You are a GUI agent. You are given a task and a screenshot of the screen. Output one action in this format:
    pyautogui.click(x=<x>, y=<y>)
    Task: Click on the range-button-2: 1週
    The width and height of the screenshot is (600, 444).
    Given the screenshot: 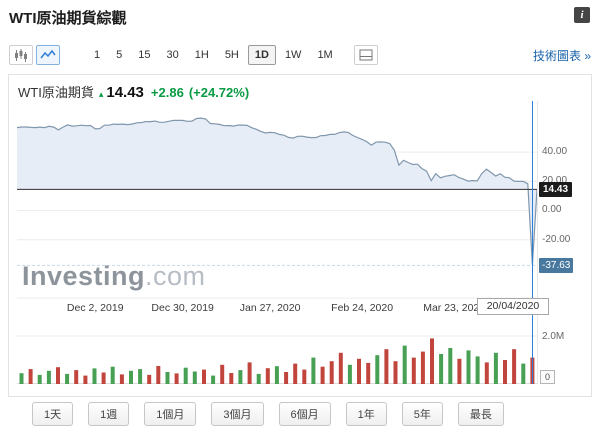 What is the action you would take?
    pyautogui.click(x=109, y=414)
    